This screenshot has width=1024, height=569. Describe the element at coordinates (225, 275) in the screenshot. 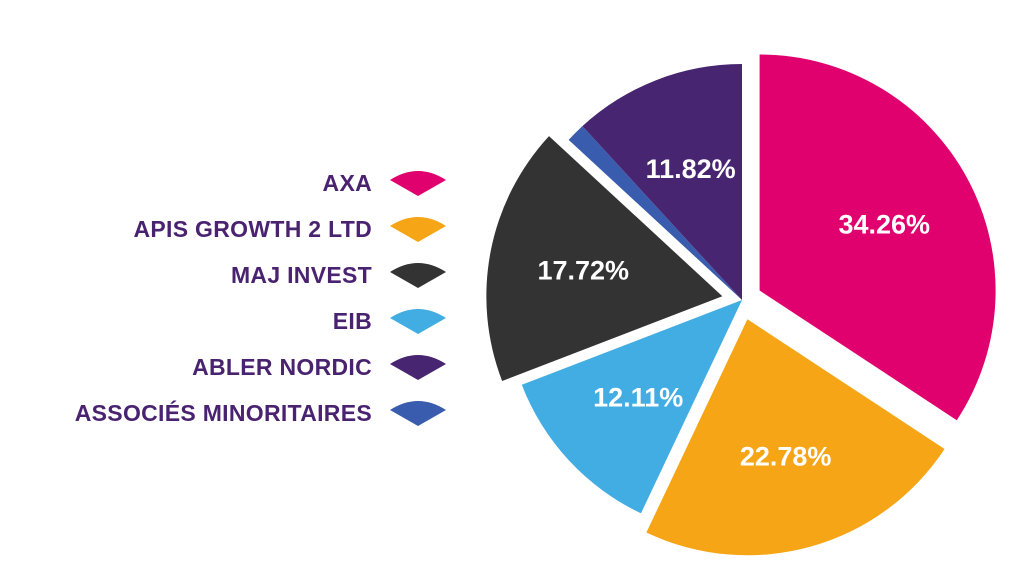

I see `legend-item-maj-invest: MAJ INVEST` at that location.